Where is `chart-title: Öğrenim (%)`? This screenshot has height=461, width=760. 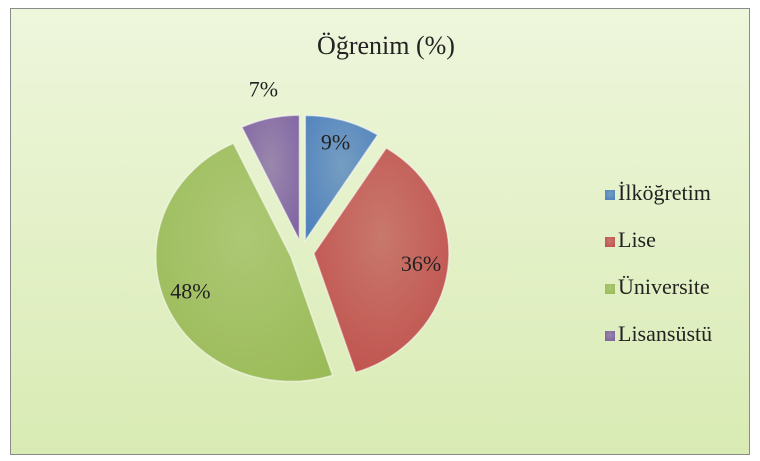 chart-title: Öğrenim (%) is located at coordinates (386, 45).